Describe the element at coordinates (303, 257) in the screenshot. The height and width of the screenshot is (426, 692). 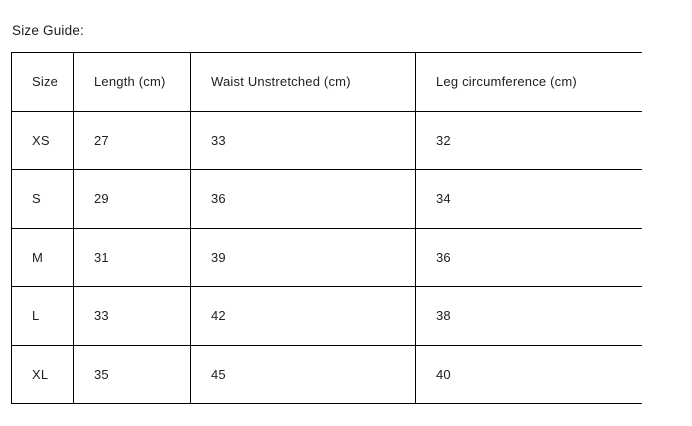
I see `cell-waist: 39` at that location.